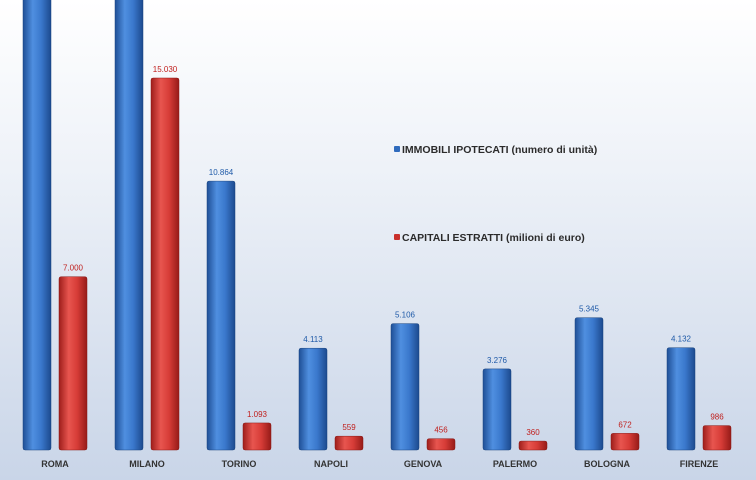  Describe the element at coordinates (73, 268) in the screenshot. I see `data-label-capitali-roma: 7.000` at that location.